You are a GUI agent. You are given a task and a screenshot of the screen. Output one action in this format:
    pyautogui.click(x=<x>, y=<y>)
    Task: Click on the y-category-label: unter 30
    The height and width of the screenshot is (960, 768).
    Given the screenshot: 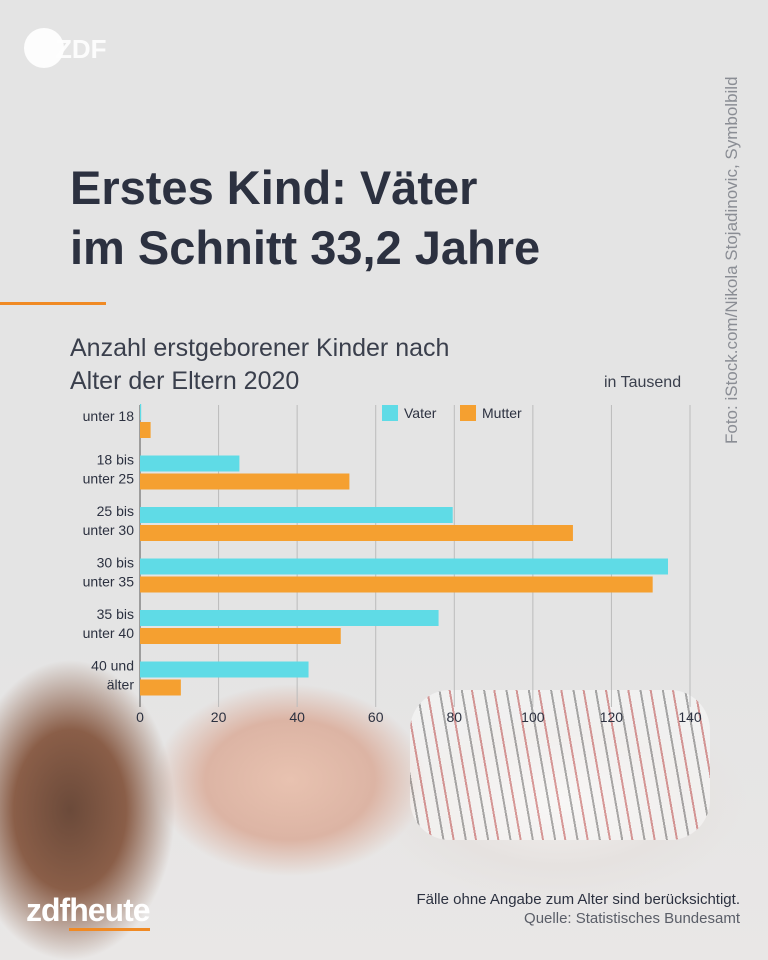 What is the action you would take?
    pyautogui.click(x=109, y=530)
    